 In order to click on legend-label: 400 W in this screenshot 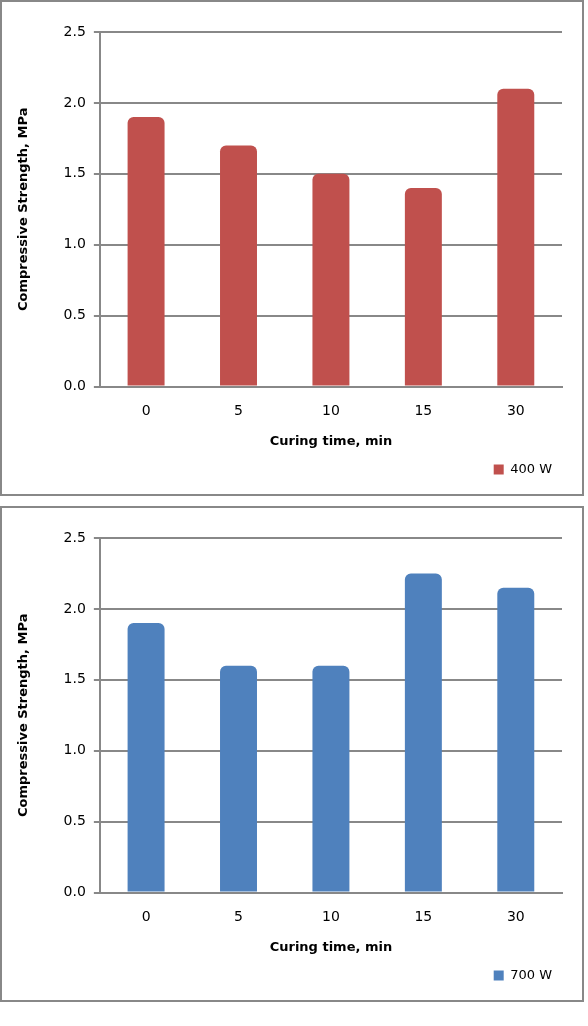, I will do `click(531, 468)`.